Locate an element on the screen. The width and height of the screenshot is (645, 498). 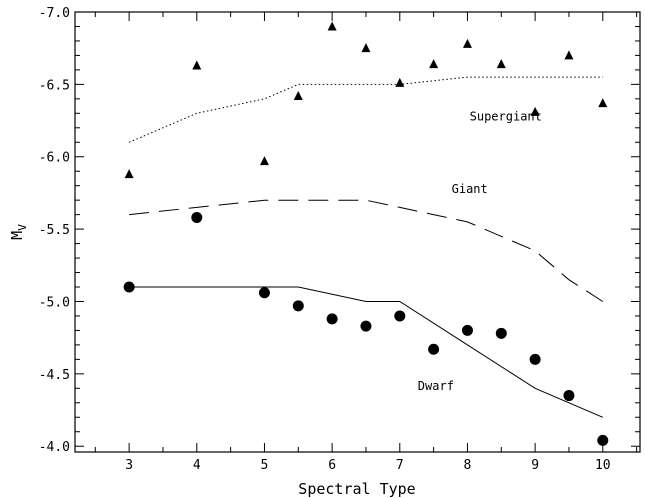
x-tick-label: 10 is located at coordinates (603, 465).